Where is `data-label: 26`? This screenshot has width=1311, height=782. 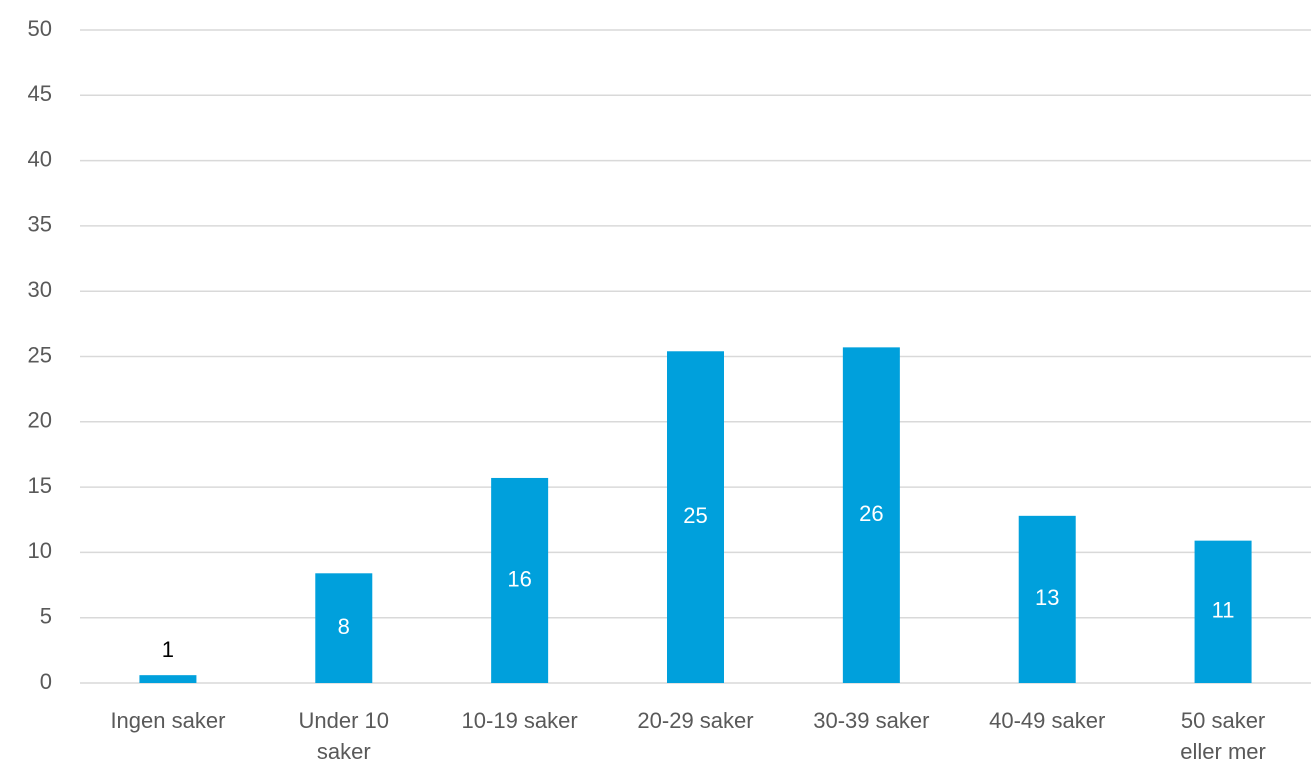 data-label: 26 is located at coordinates (871, 513).